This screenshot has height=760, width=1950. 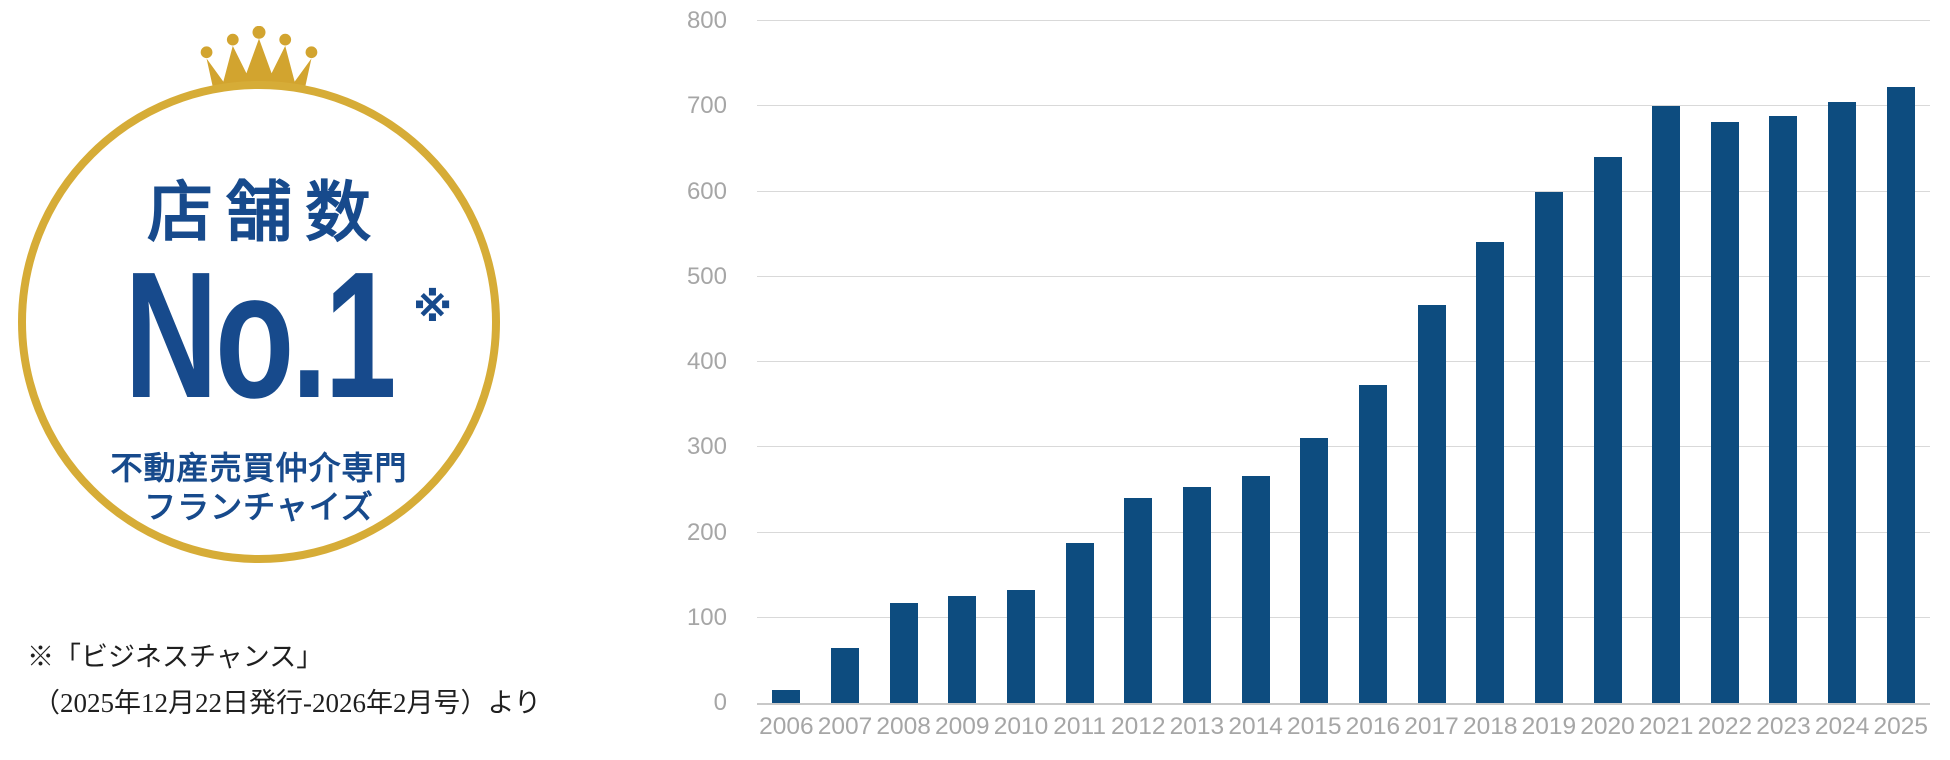 I want to click on bar-slot-2025, so click(x=1900, y=362).